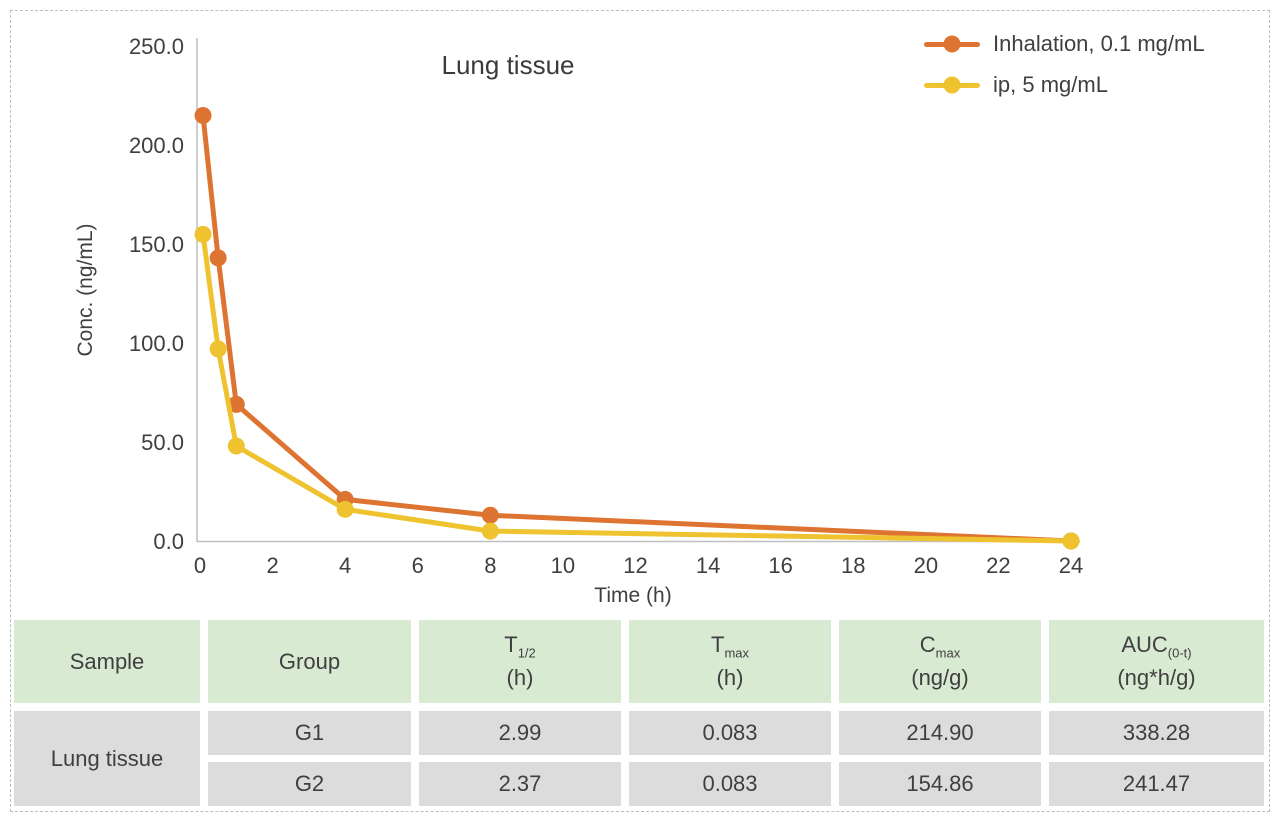 The image size is (1280, 821). I want to click on legend-label: Inhalation, 0.1 mg/mL, so click(1099, 43).